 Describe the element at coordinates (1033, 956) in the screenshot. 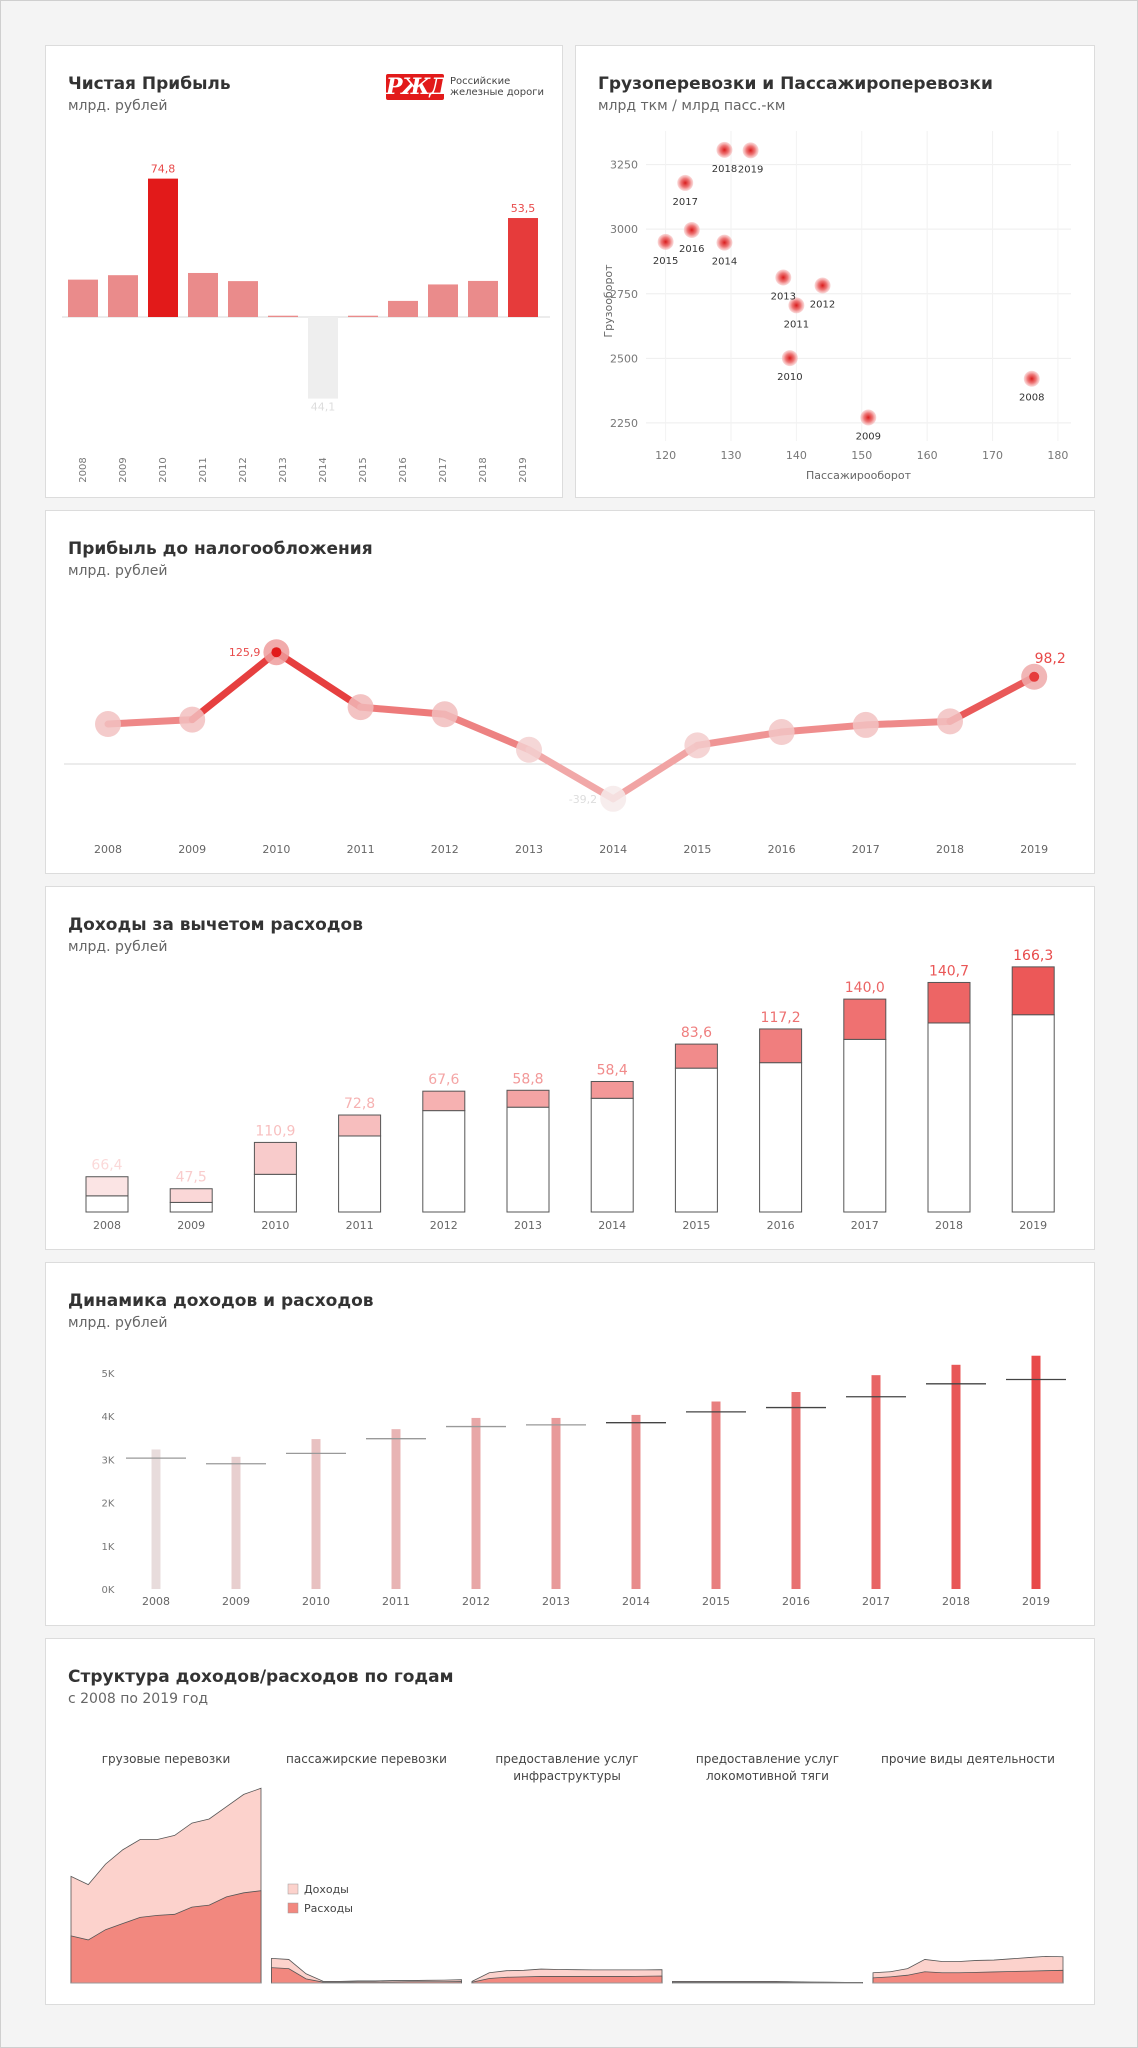

I see `bar-value-label: 166,3` at that location.